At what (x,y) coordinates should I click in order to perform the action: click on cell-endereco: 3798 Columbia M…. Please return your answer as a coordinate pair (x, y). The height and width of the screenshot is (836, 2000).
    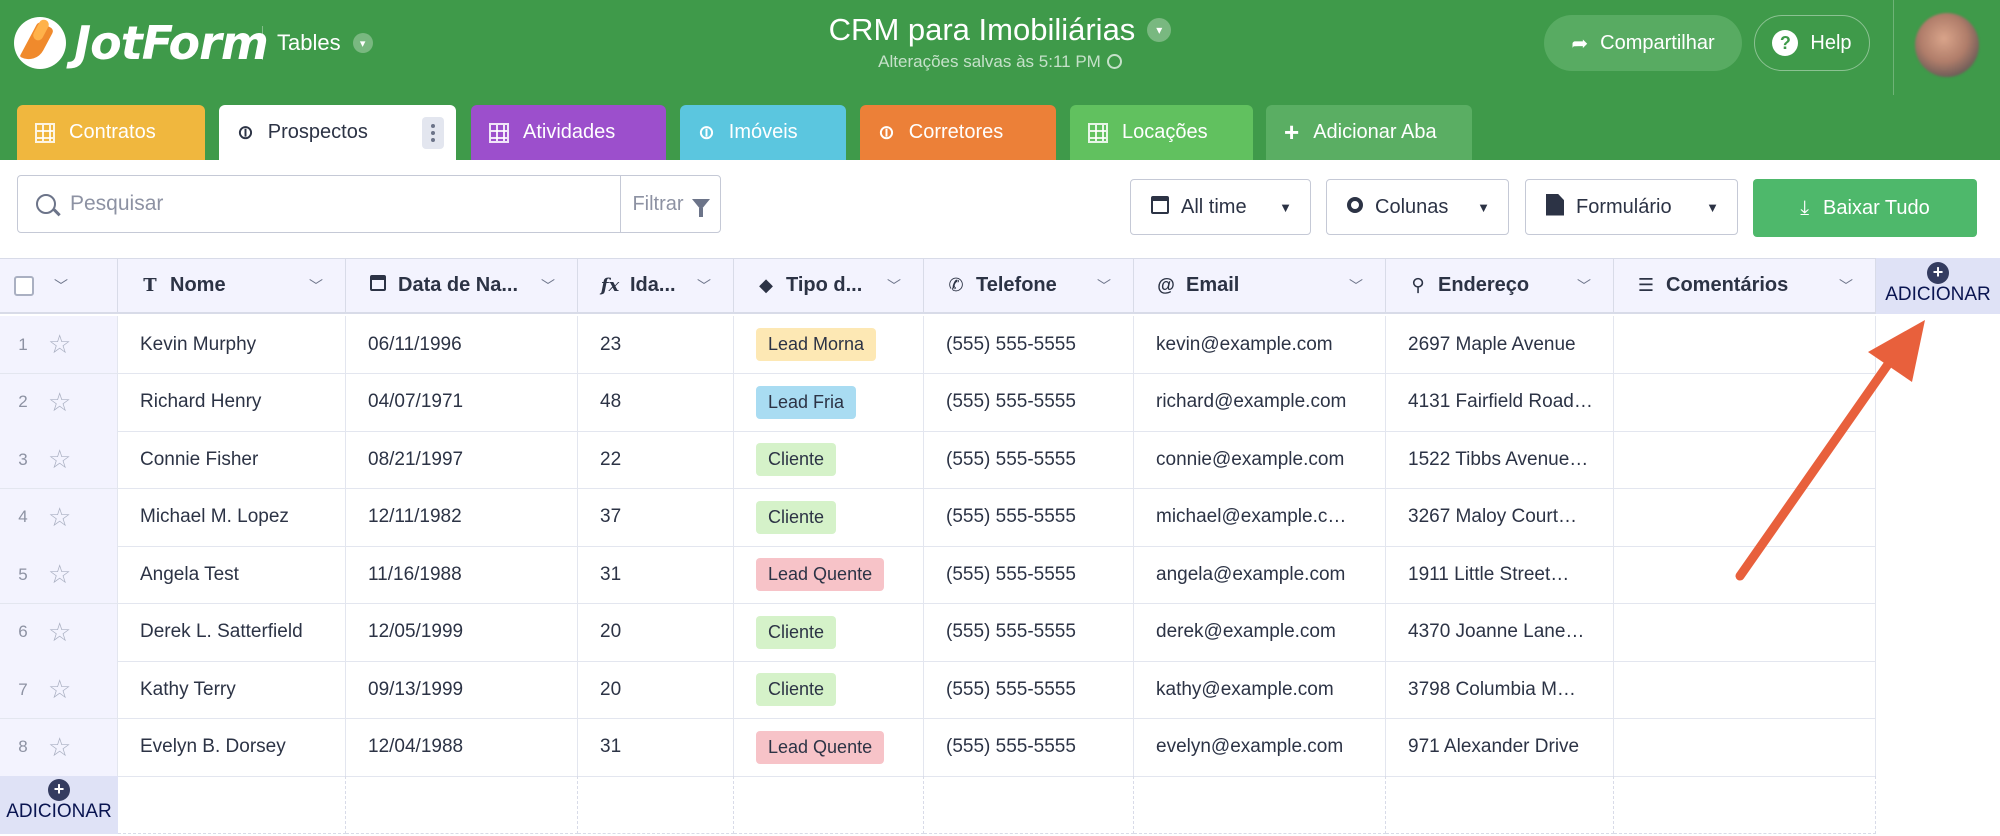
    Looking at the image, I should click on (1500, 690).